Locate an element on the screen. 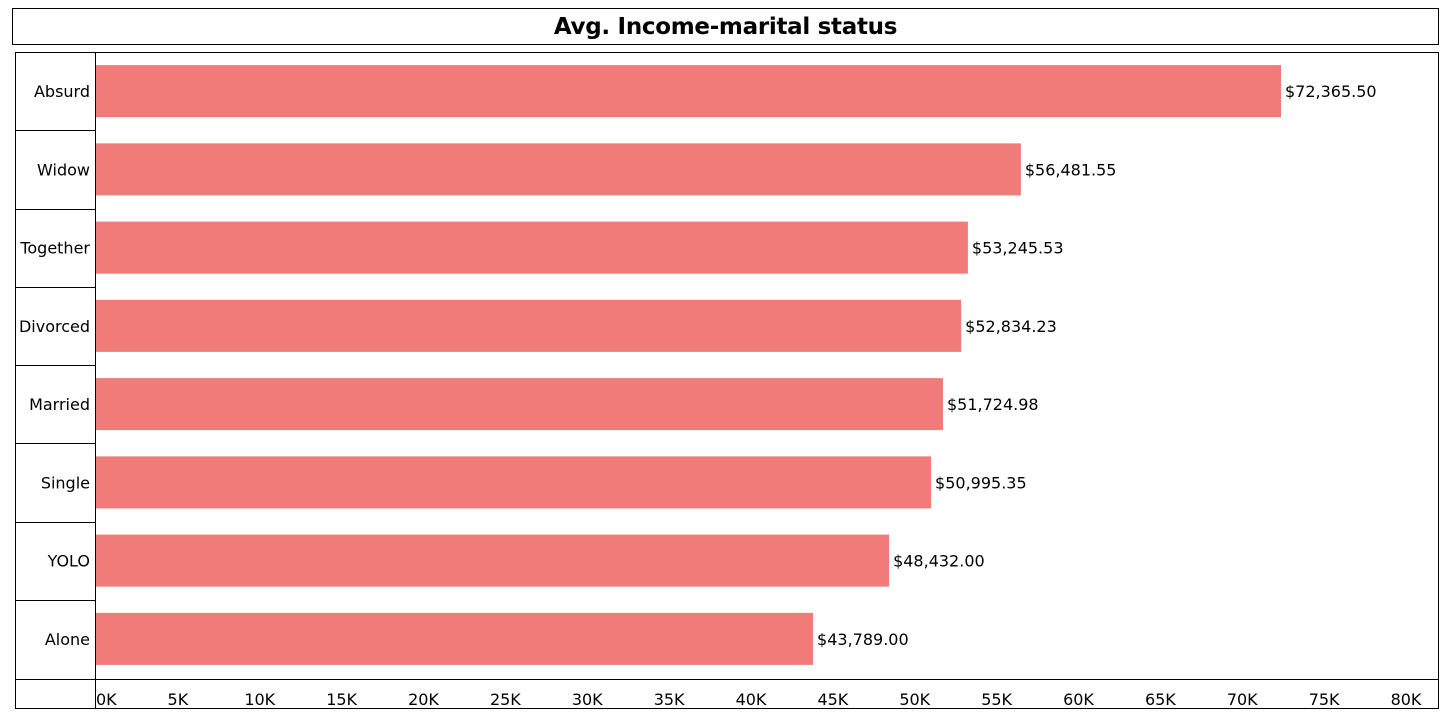 The width and height of the screenshot is (1451, 713). category-label: Widow is located at coordinates (63, 169).